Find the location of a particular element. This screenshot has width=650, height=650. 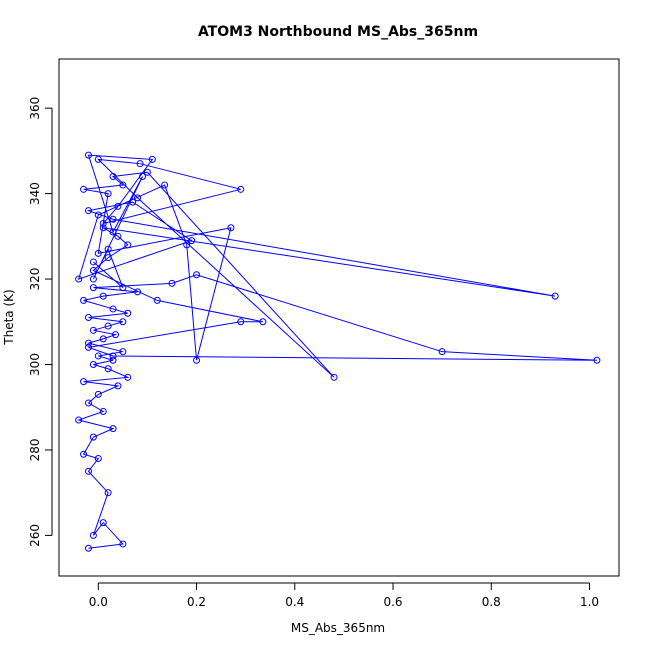

y-axis-label: Theta (K) is located at coordinates (9, 317).